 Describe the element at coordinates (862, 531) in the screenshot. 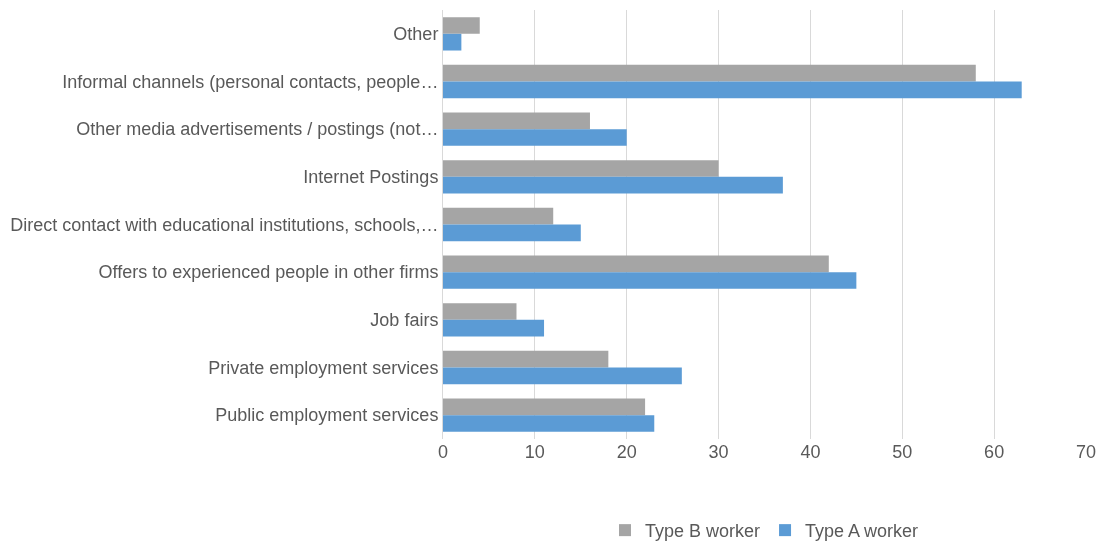

I see `legend-label: Type A worker` at that location.